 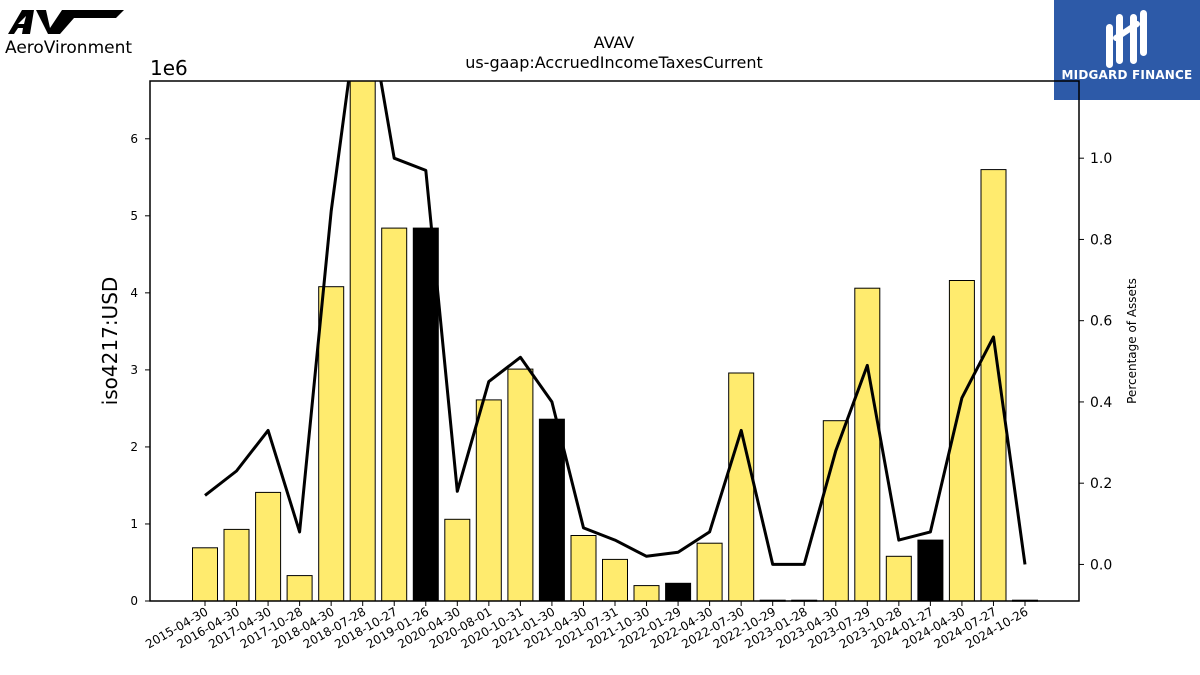 I want to click on y-tick-label: 1, so click(x=134, y=524).